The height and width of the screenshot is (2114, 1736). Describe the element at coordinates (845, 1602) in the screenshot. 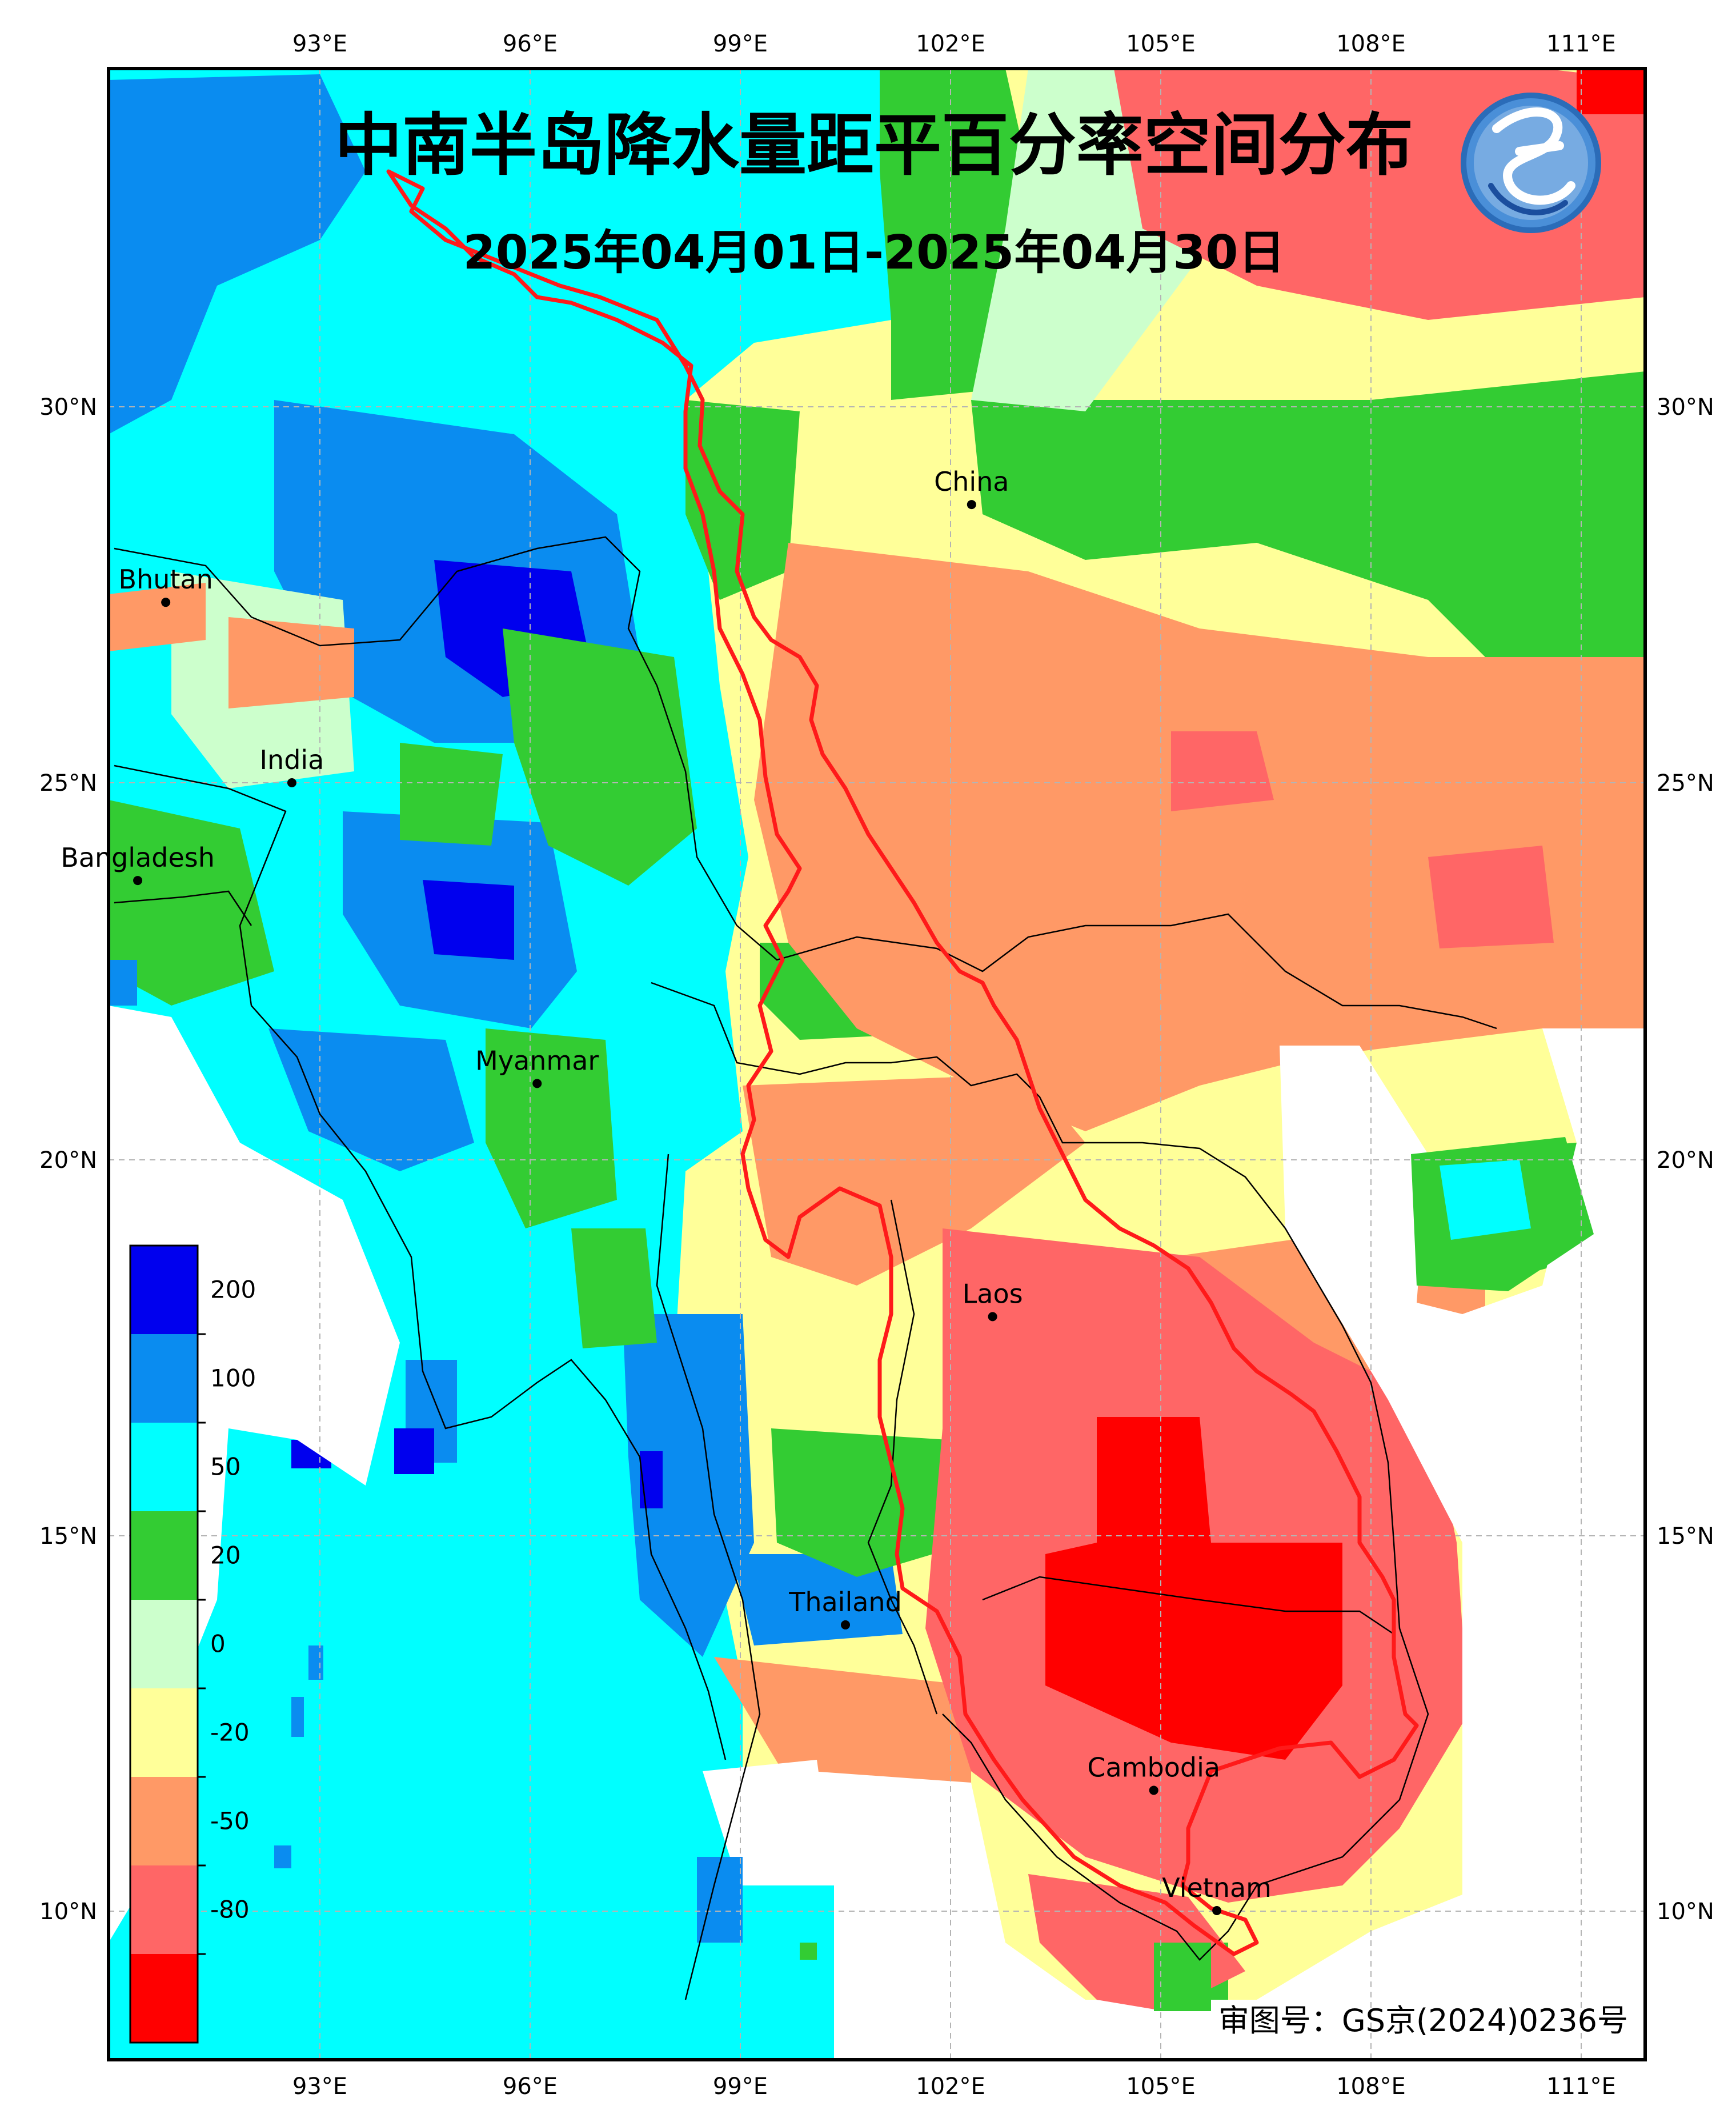

I see `place-label: Thailand` at that location.